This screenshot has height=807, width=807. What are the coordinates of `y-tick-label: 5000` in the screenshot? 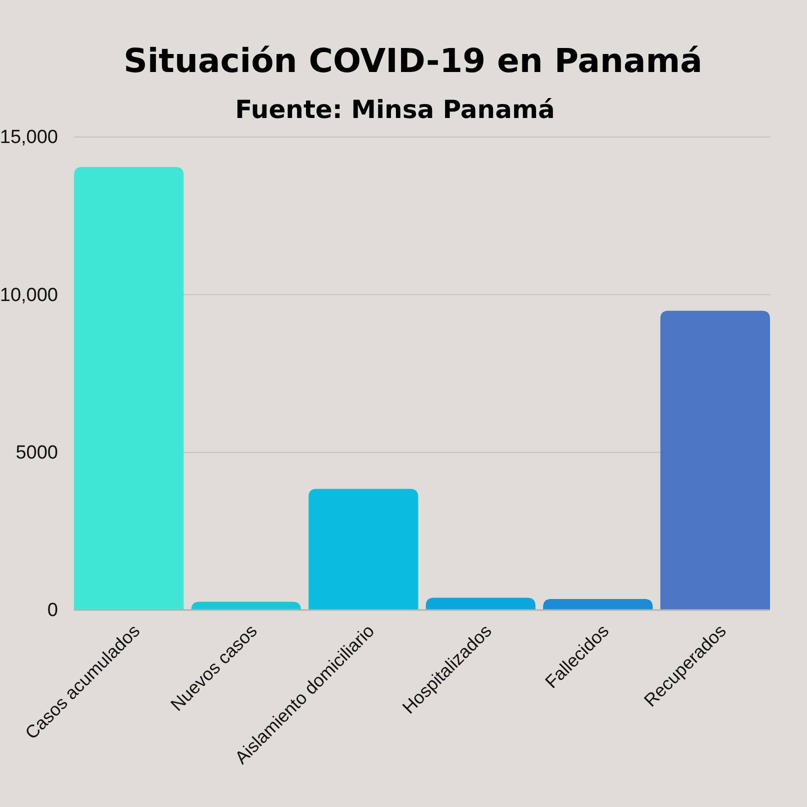 It's located at (37, 453).